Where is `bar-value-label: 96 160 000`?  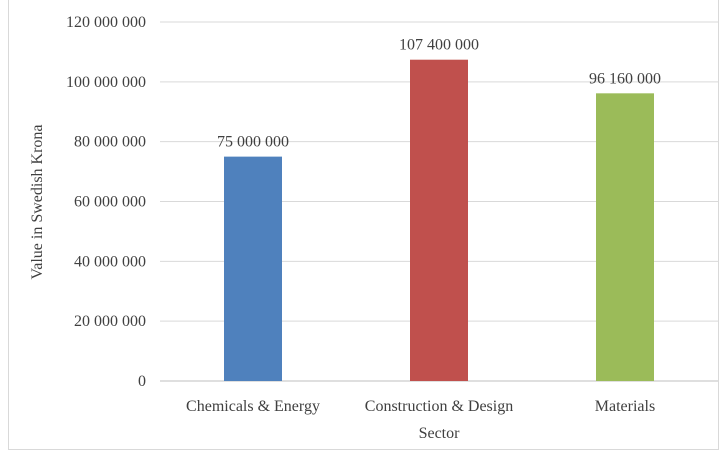 bar-value-label: 96 160 000 is located at coordinates (625, 78).